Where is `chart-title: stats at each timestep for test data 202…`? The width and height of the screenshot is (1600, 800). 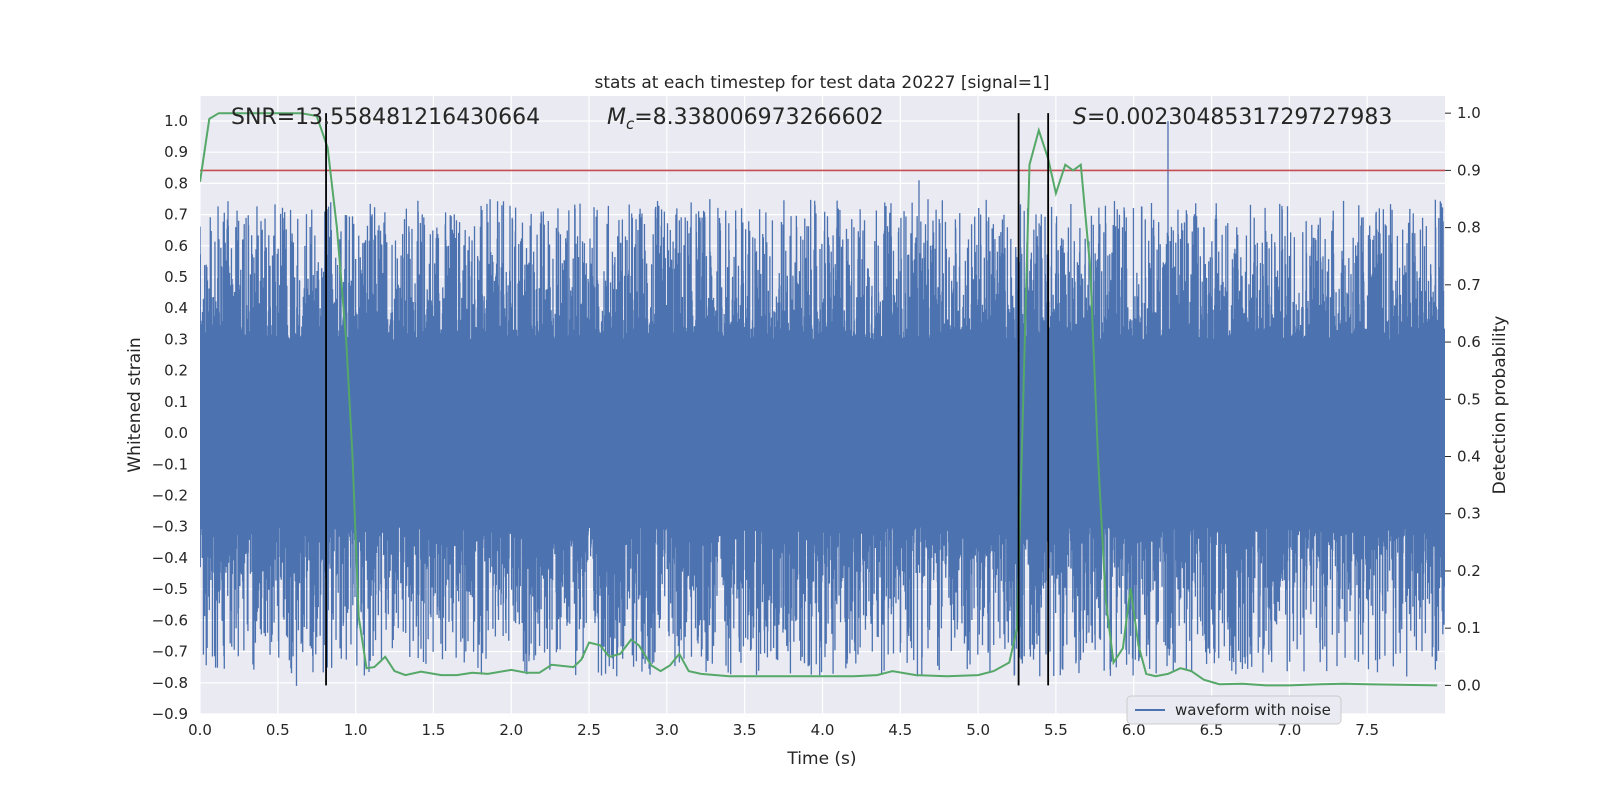 chart-title: stats at each timestep for test data 202… is located at coordinates (822, 83).